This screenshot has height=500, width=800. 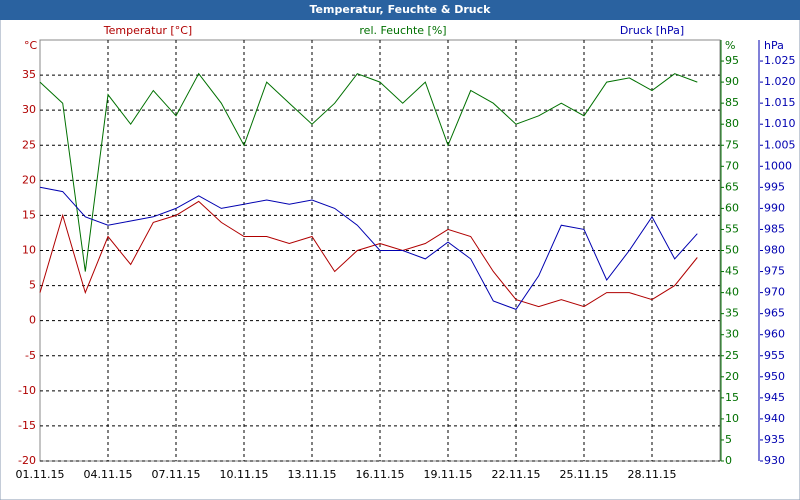 What do you see at coordinates (516, 474) in the screenshot?
I see `x-tick-label: 22.11.15` at bounding box center [516, 474].